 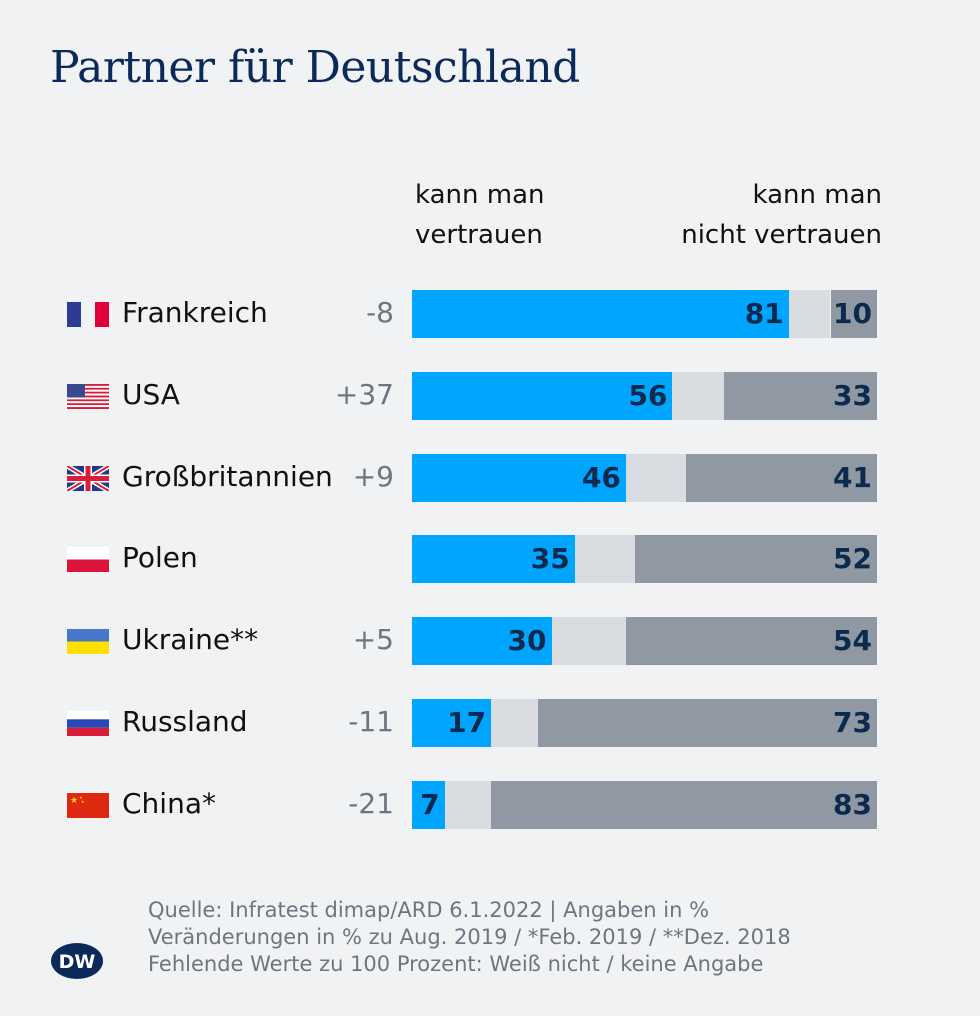 What do you see at coordinates (852, 804) in the screenshot?
I see `distrust-value-label: 83` at bounding box center [852, 804].